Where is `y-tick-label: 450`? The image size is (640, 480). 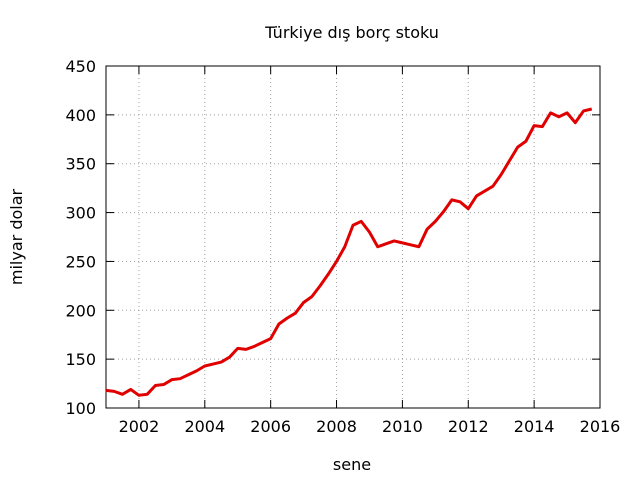
y-tick-label: 450 is located at coordinates (80, 66).